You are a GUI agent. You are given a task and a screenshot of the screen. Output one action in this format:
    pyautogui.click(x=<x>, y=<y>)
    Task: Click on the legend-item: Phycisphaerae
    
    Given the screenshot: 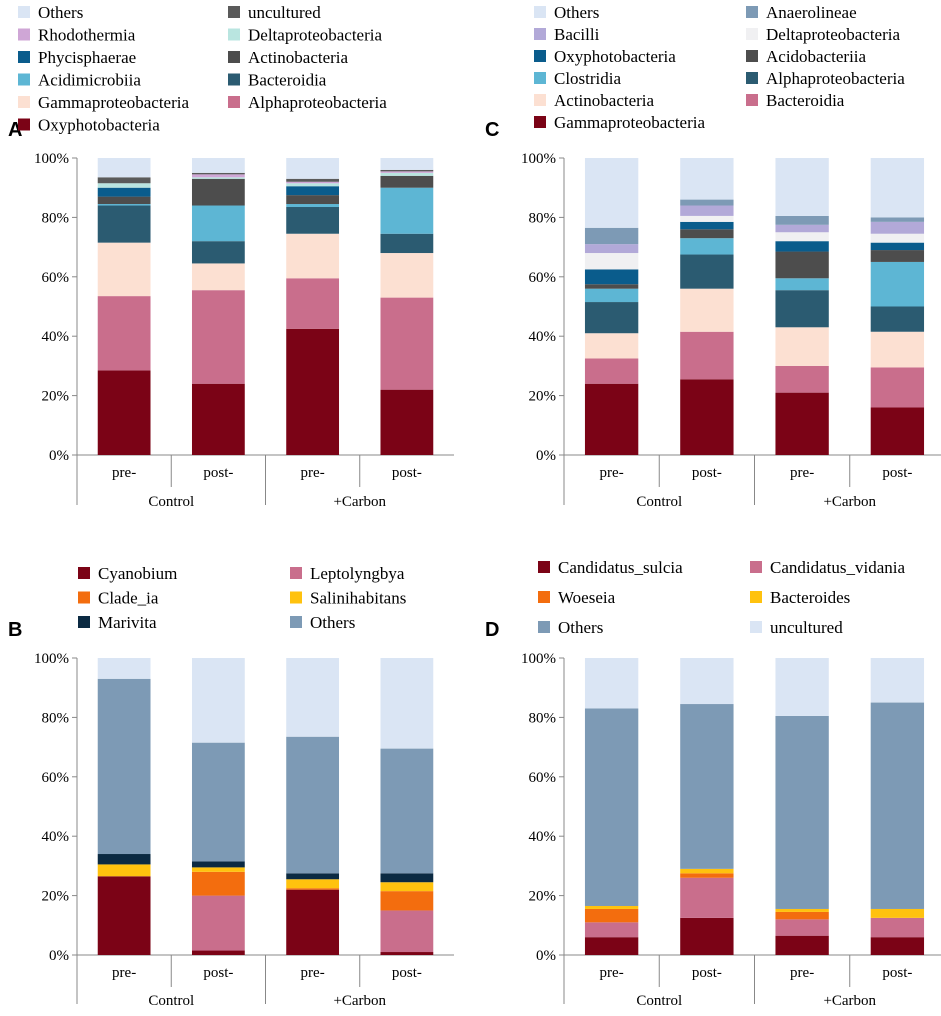 What is the action you would take?
    pyautogui.click(x=77, y=57)
    